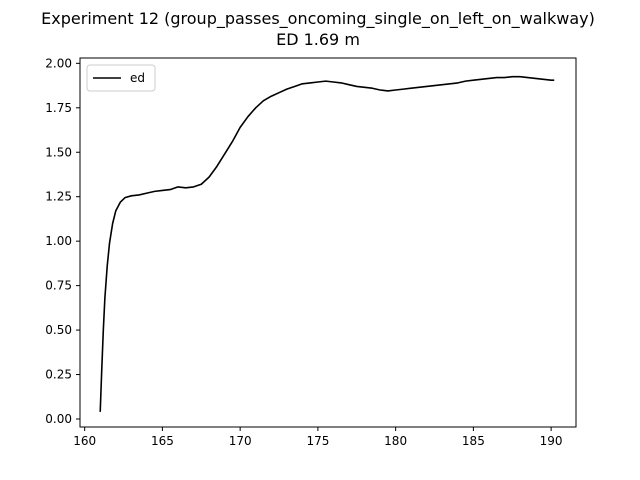  Describe the element at coordinates (58, 375) in the screenshot. I see `y-tick-label: 0.25` at that location.